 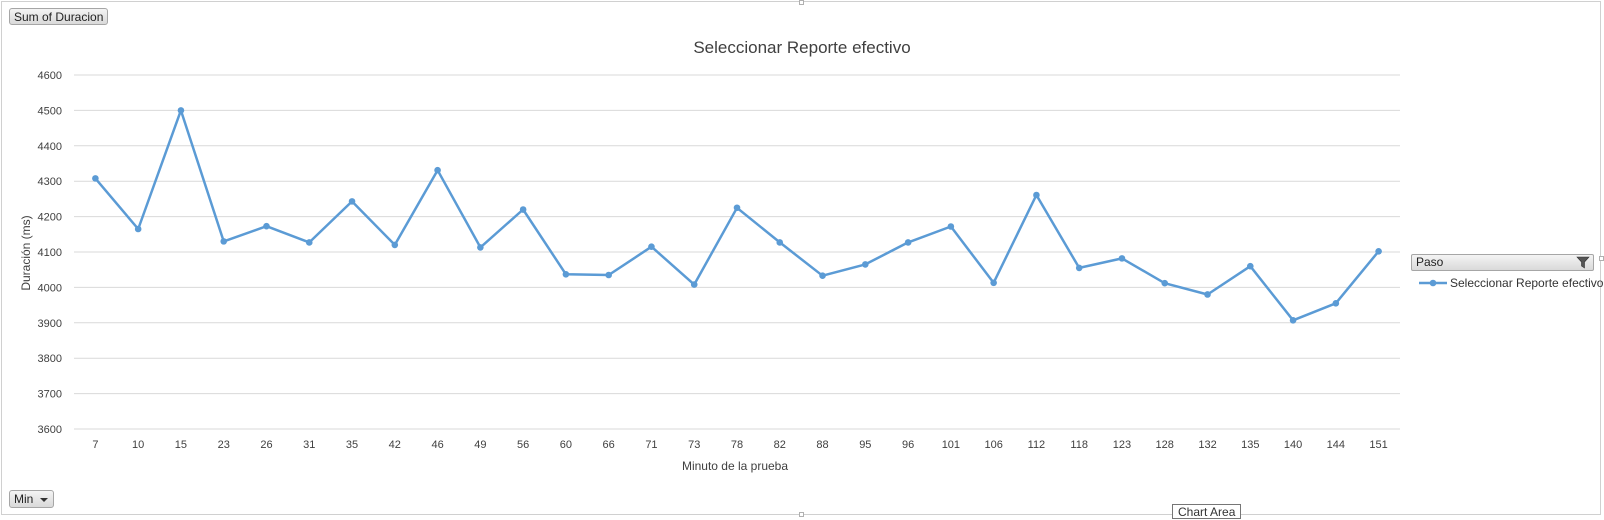 I want to click on x-tick-label: 42, so click(x=395, y=445).